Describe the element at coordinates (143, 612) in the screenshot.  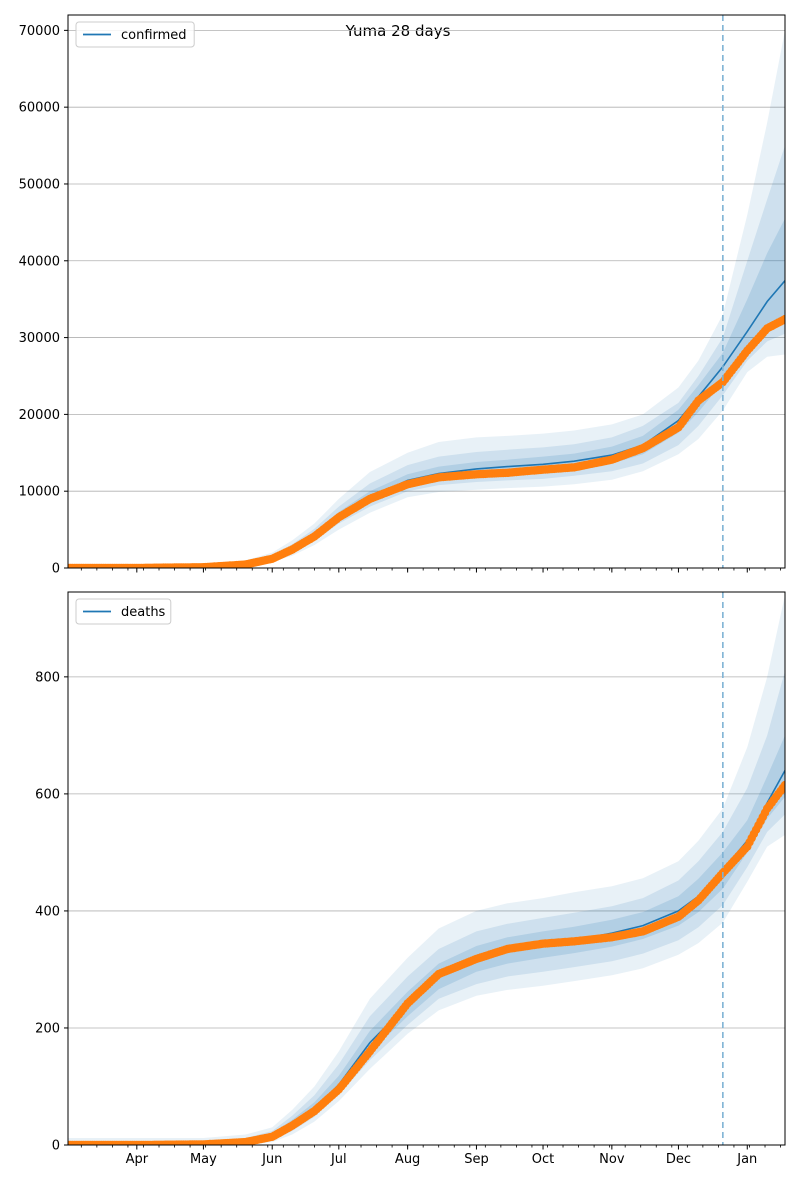
I see `legend-label: deaths` at that location.